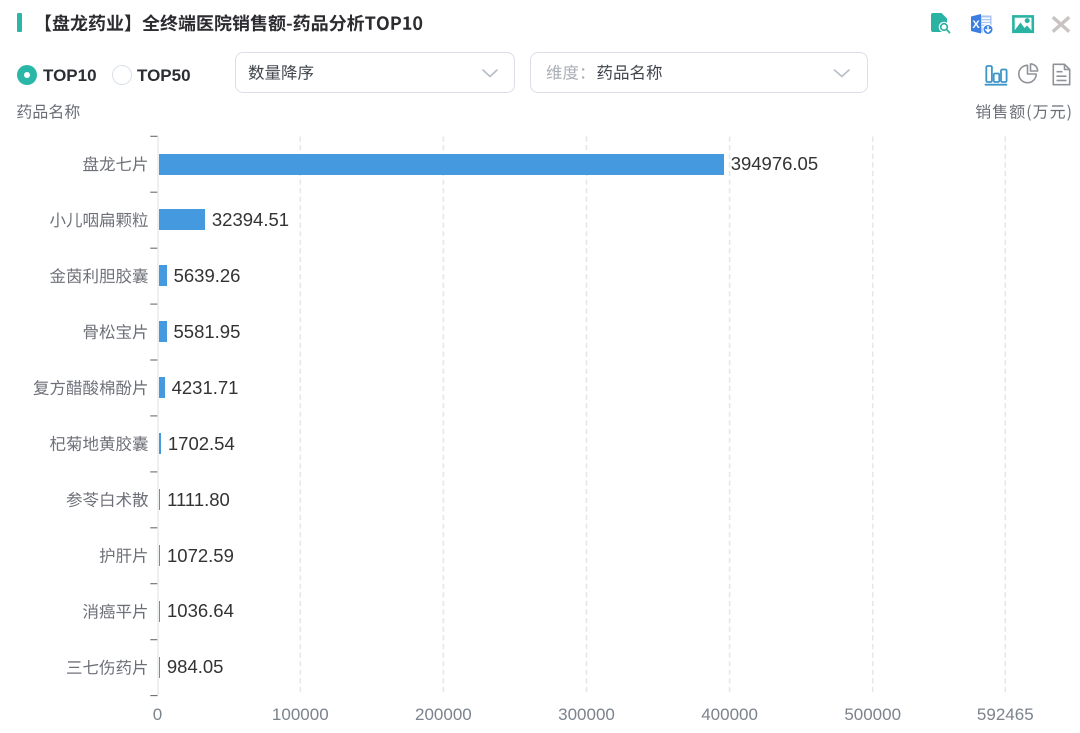 The width and height of the screenshot is (1080, 733). I want to click on svg-text: X, so click(976, 25).